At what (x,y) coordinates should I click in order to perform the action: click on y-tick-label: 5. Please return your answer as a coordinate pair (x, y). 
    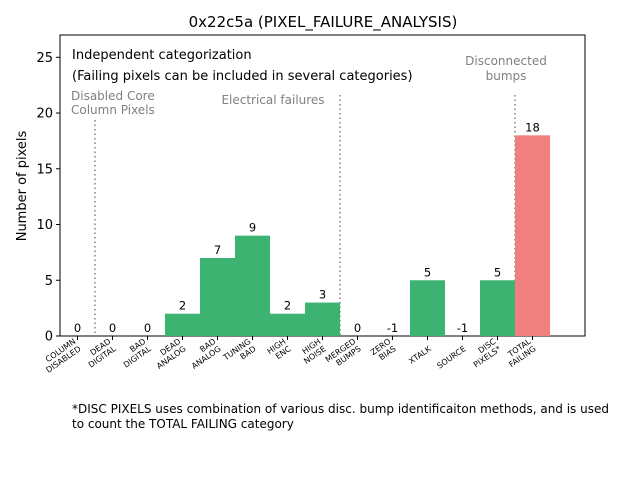
    Looking at the image, I should click on (49, 281).